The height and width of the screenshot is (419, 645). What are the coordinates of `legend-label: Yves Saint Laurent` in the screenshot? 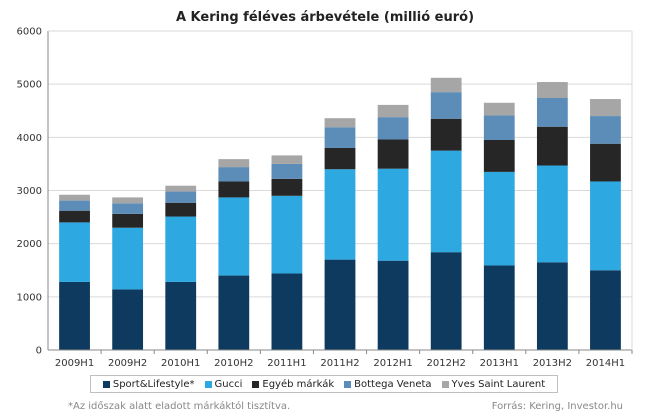 It's located at (498, 384).